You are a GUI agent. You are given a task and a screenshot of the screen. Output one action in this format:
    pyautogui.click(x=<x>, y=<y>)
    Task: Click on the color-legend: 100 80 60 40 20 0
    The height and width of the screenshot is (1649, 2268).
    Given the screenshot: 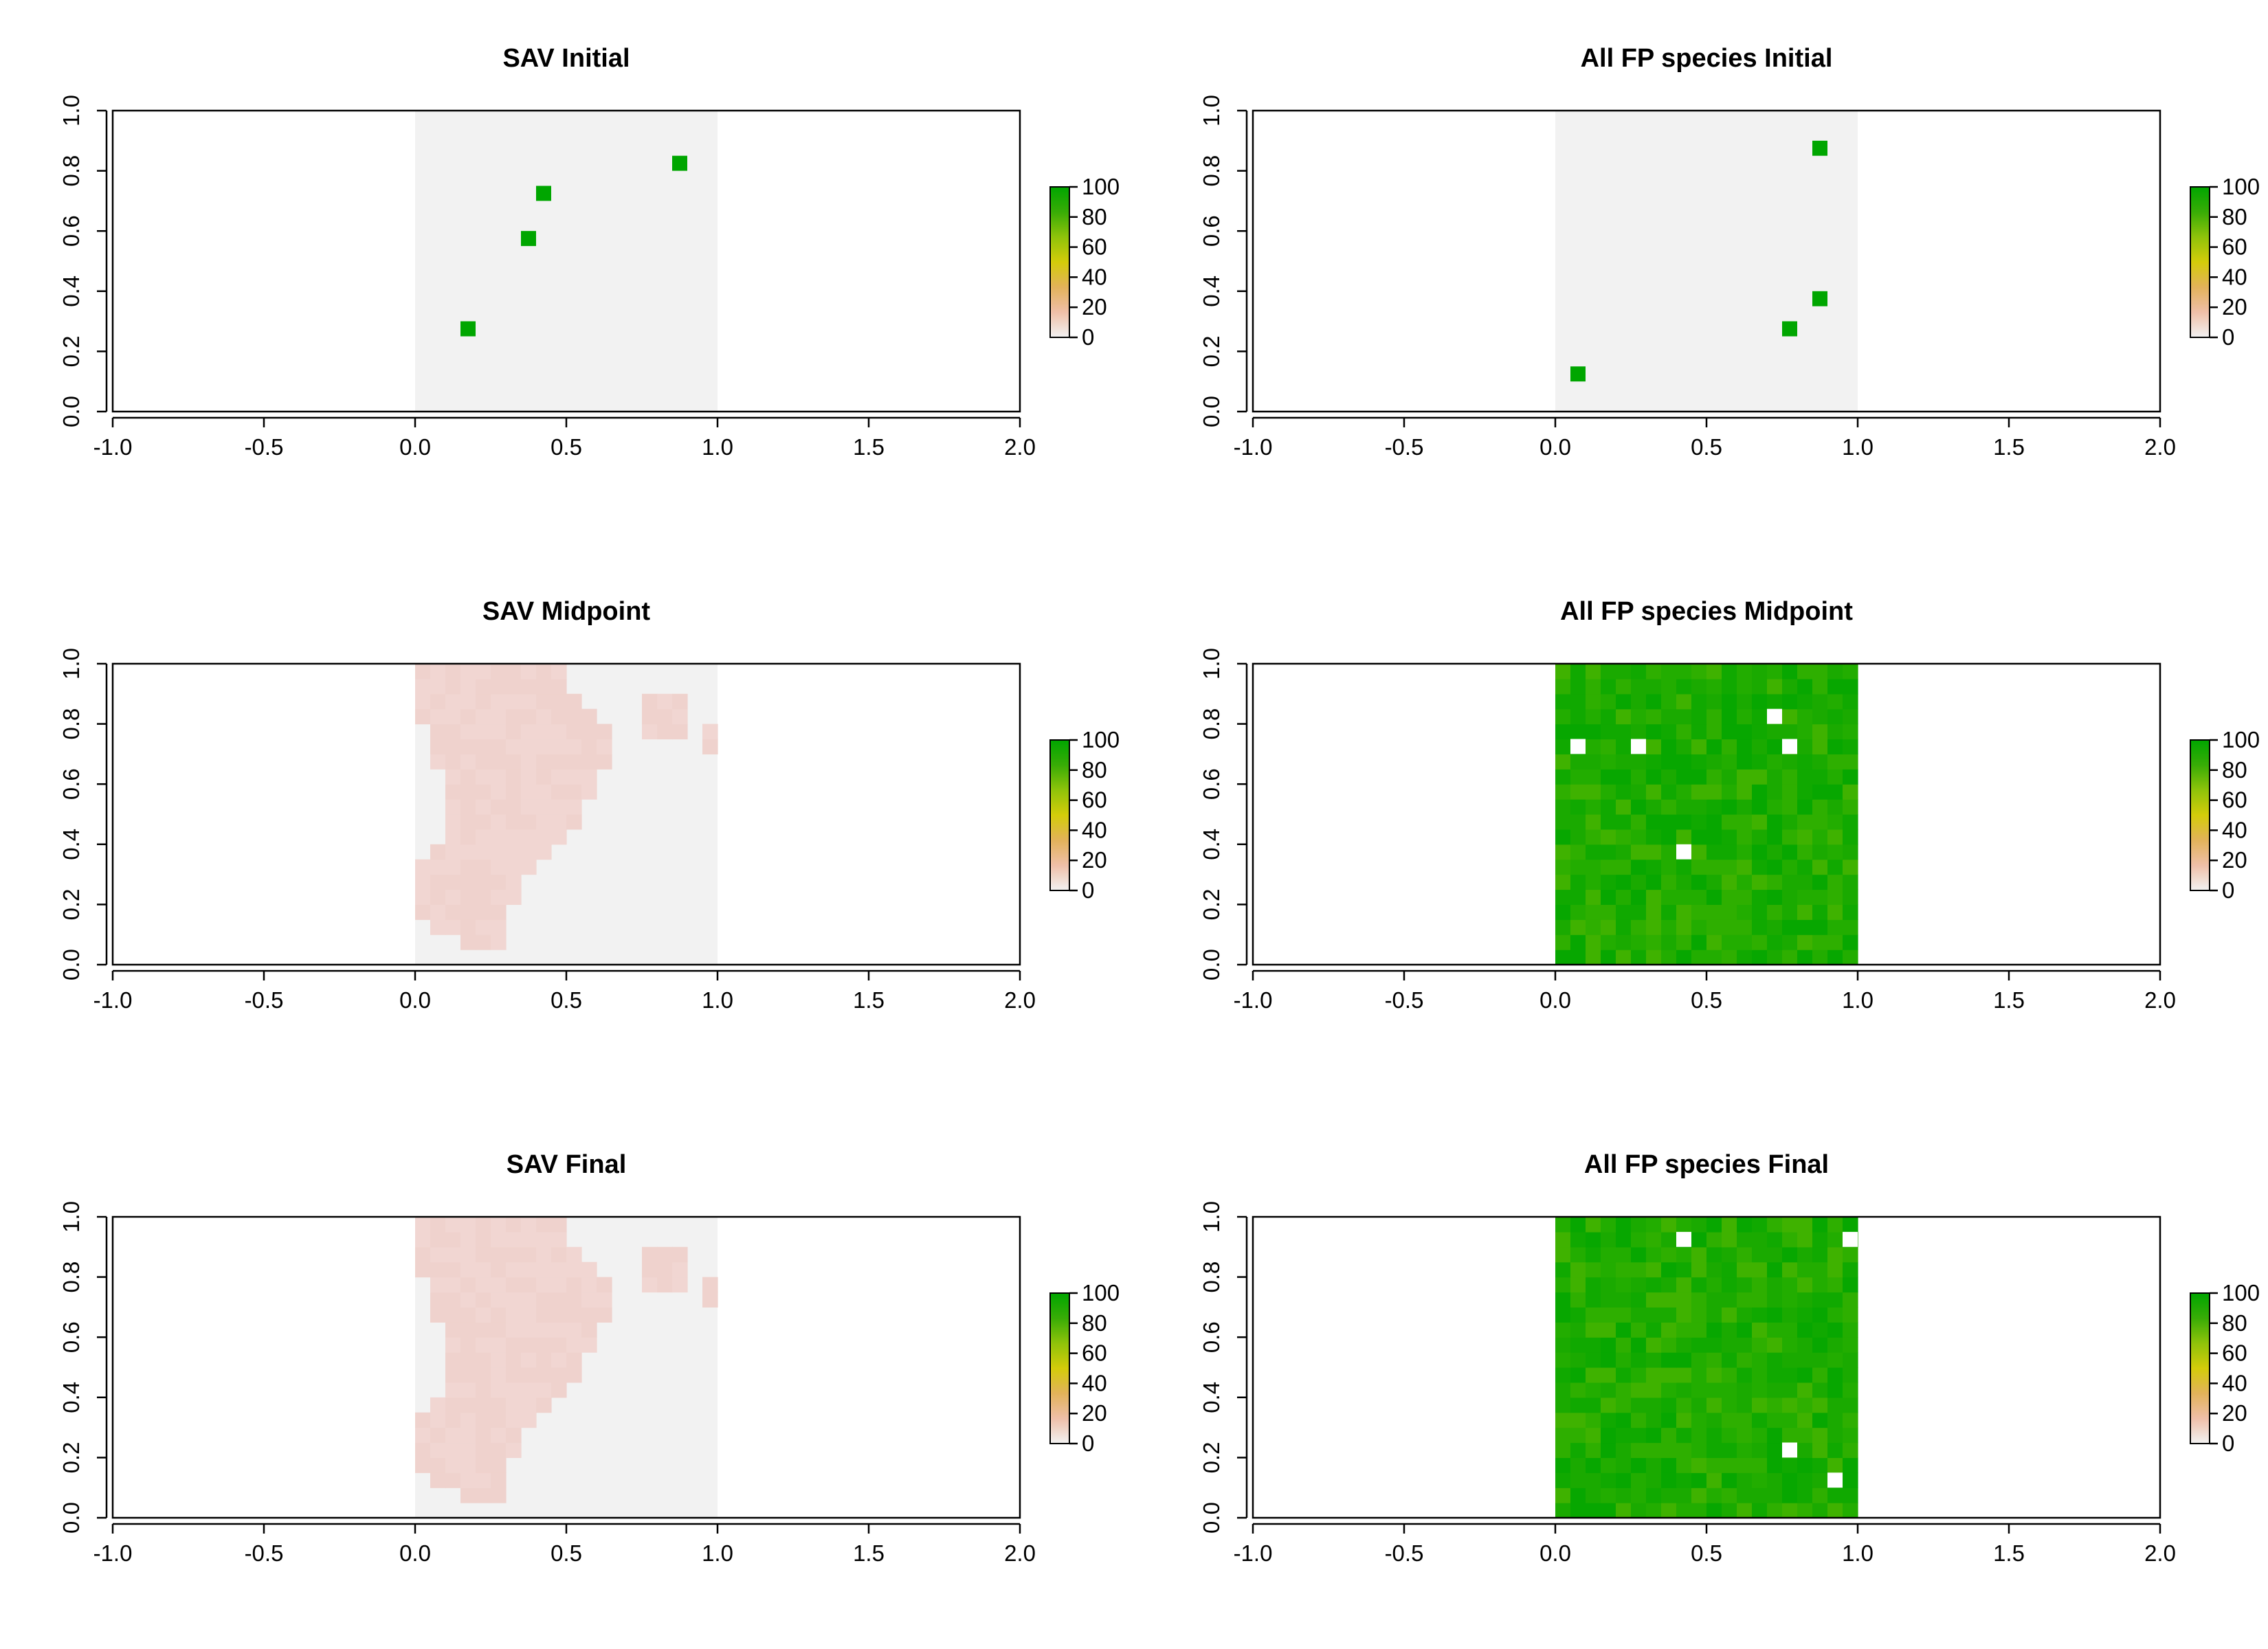 What is the action you would take?
    pyautogui.click(x=1084, y=1368)
    